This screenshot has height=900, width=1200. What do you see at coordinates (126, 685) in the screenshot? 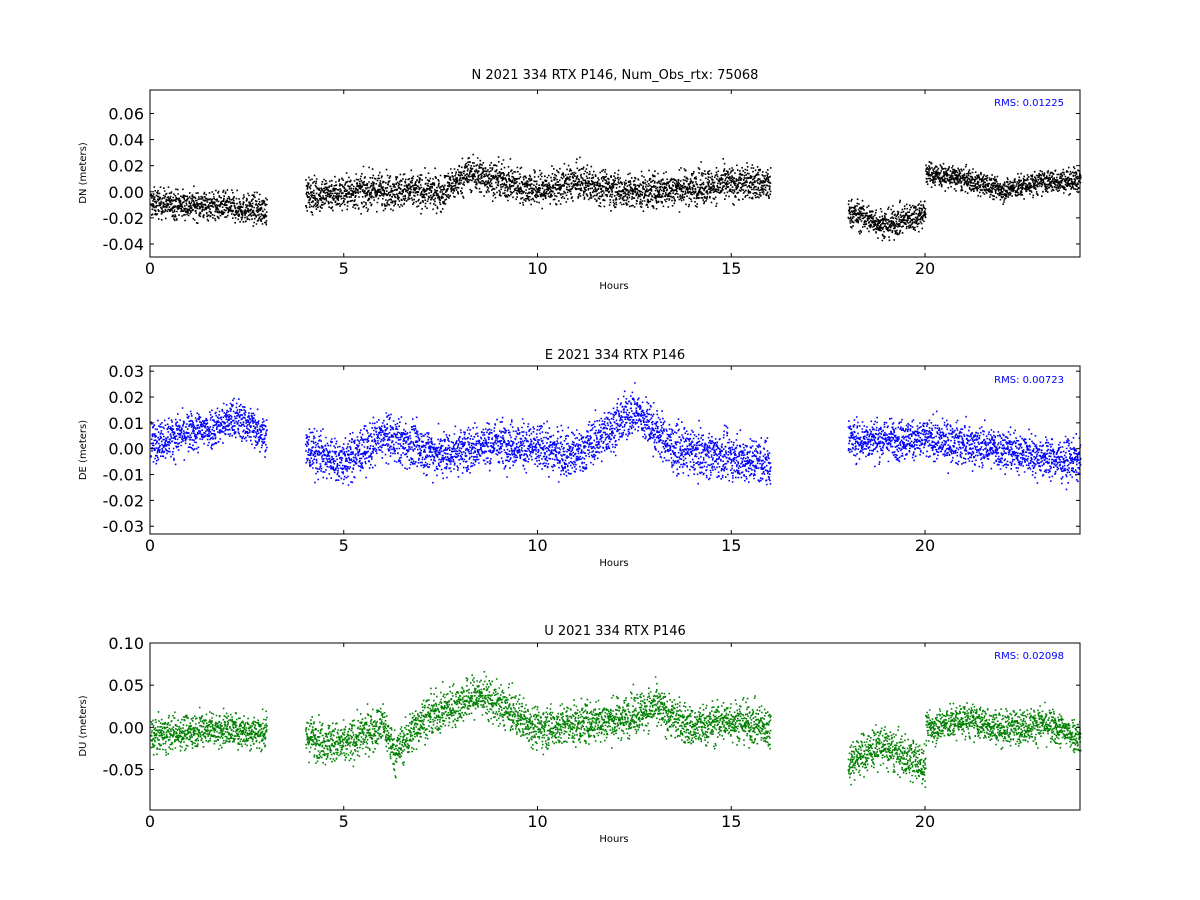
I see `y-tick-label: 0.05` at bounding box center [126, 685].